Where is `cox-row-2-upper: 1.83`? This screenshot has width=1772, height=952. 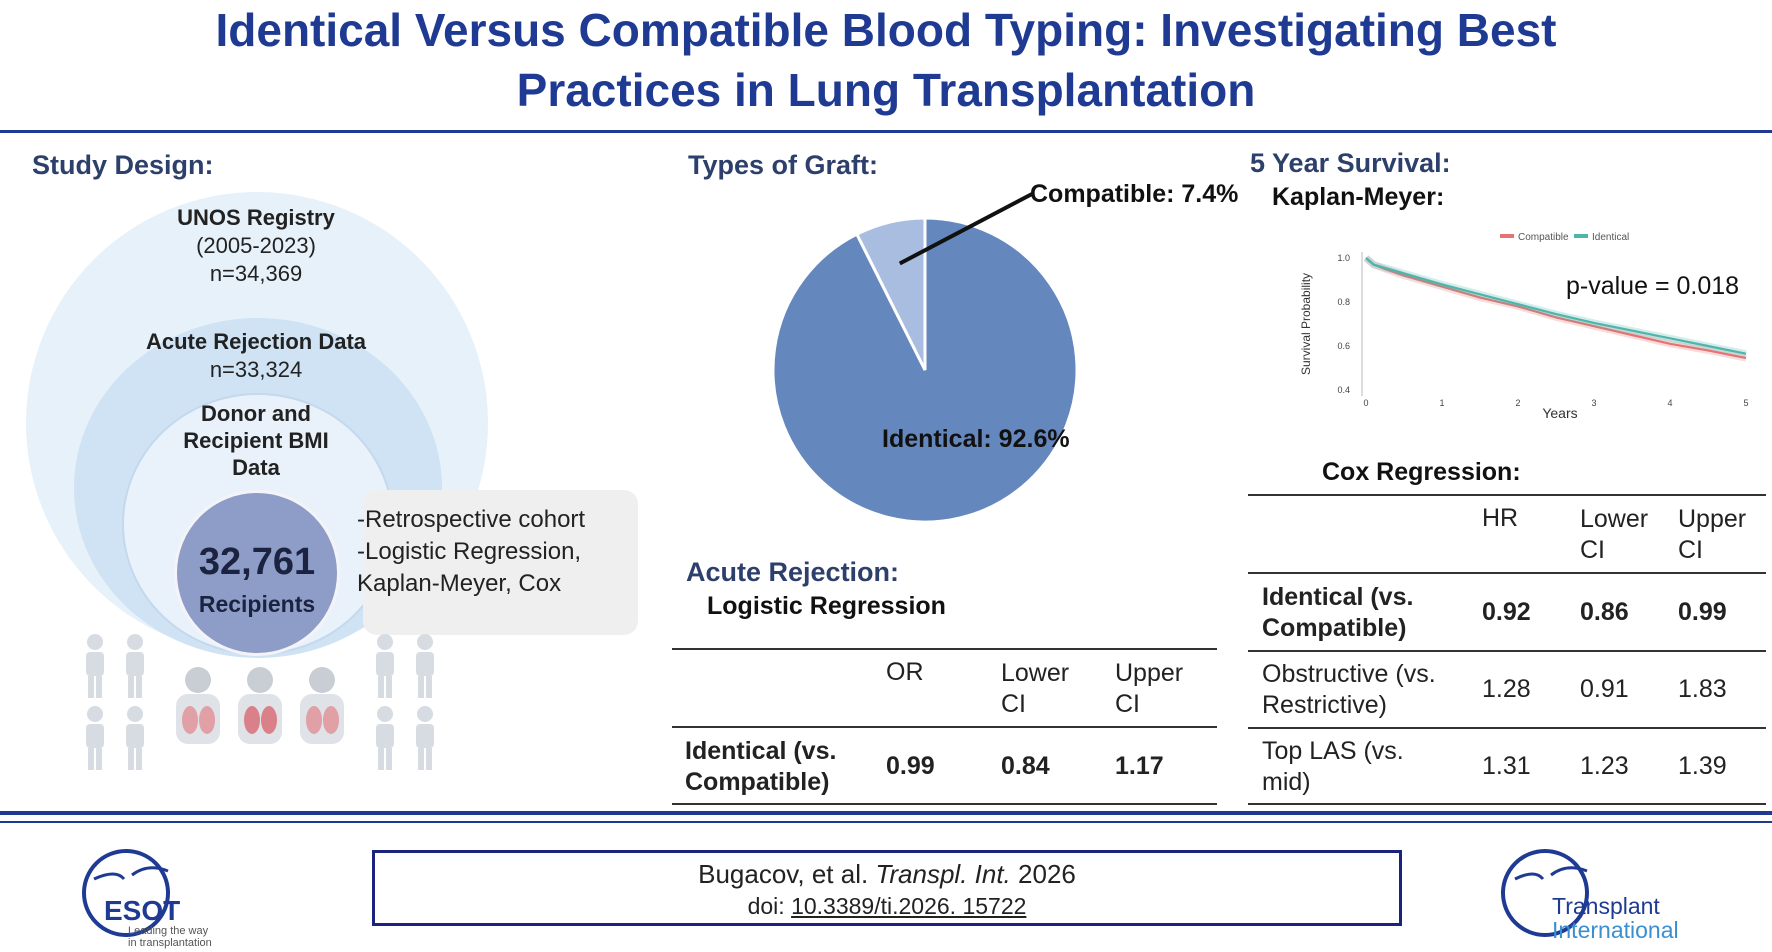
cox-row-2-upper: 1.83 is located at coordinates (1702, 689).